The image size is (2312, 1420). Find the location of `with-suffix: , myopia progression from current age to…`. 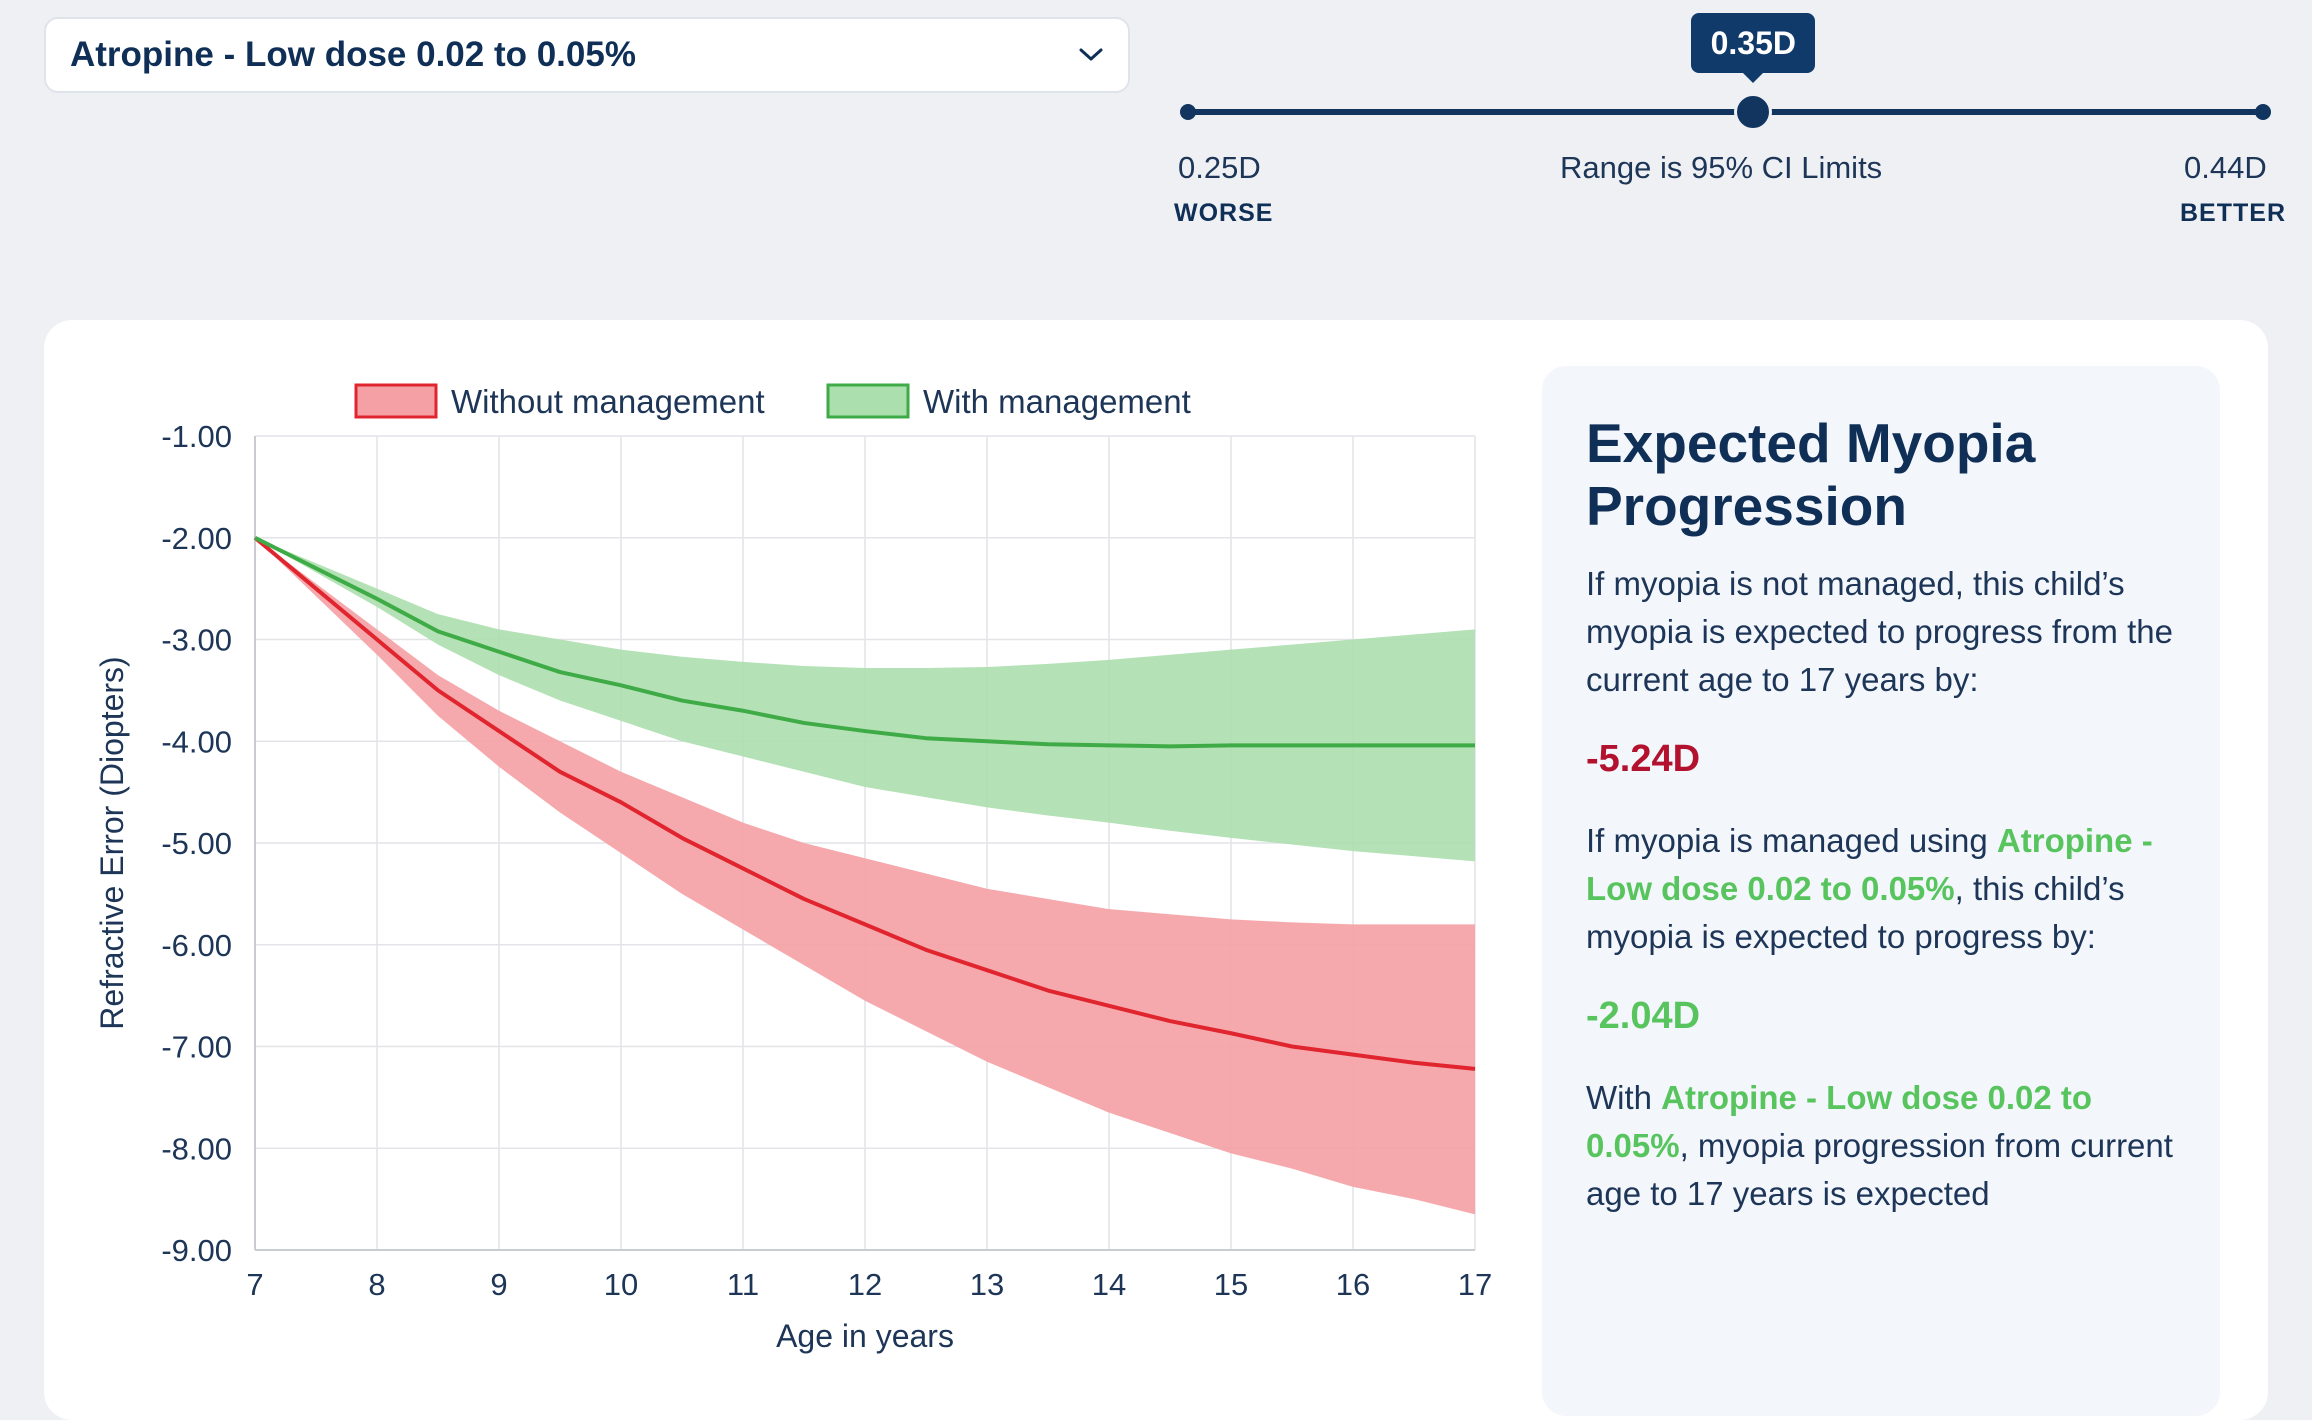

with-suffix: , myopia progression from current age to… is located at coordinates (1879, 1169).